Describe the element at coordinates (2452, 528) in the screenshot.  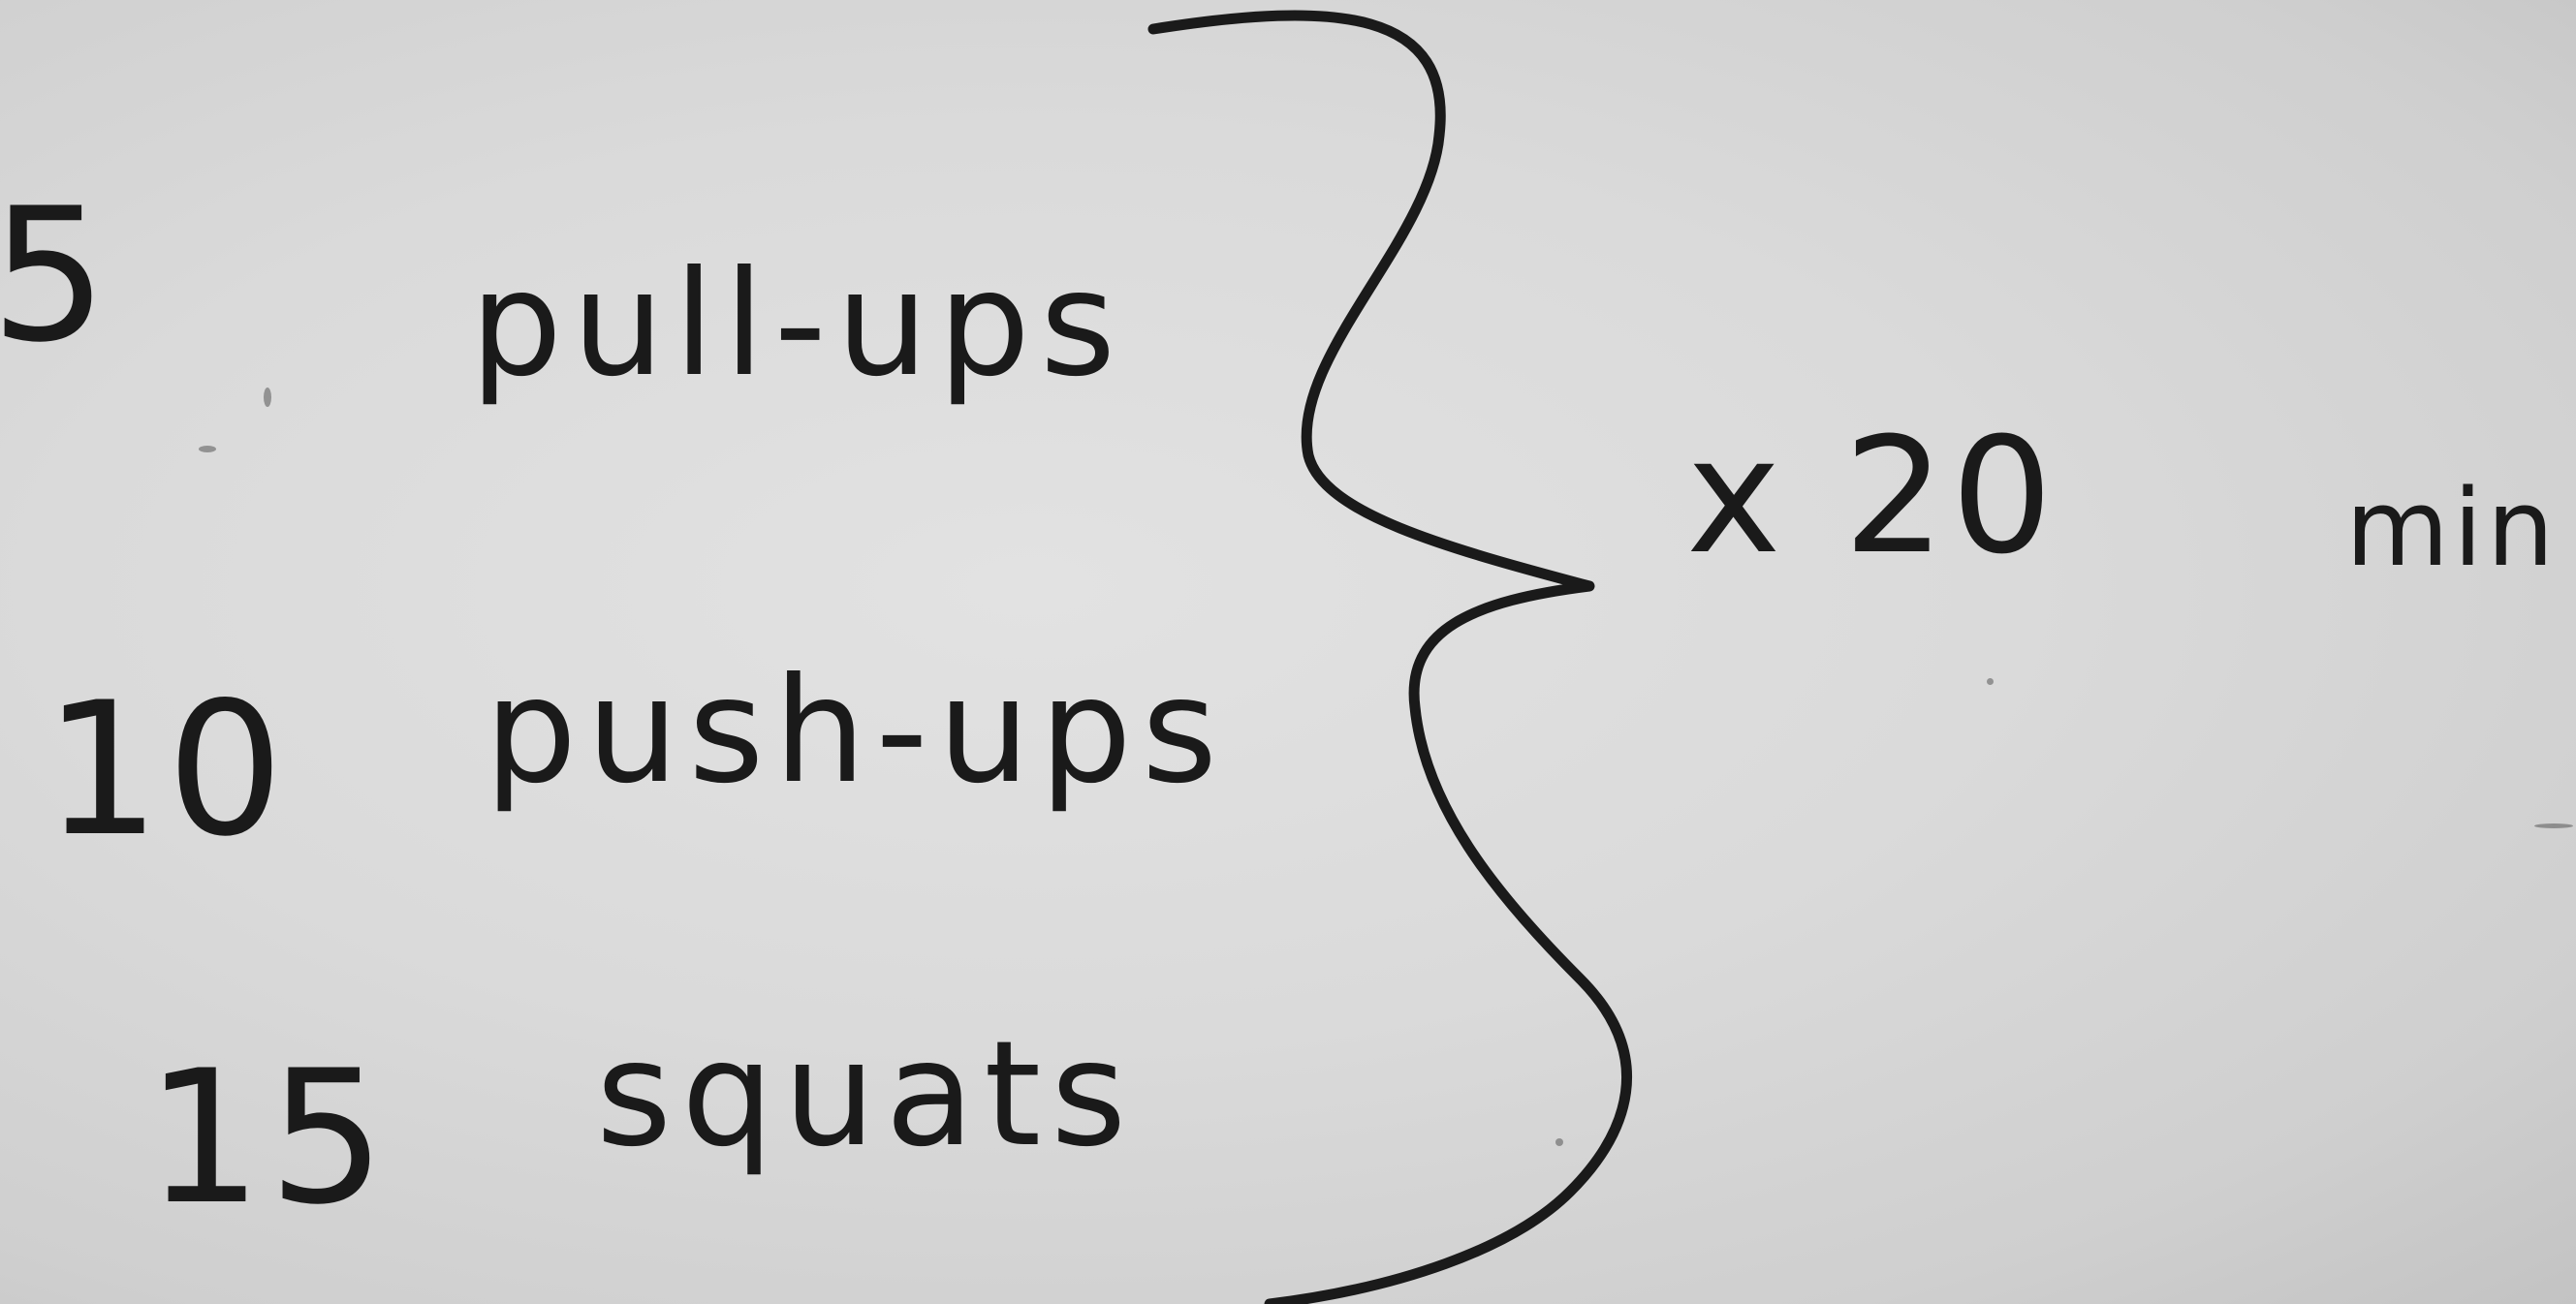
I see `unit-label: min` at that location.